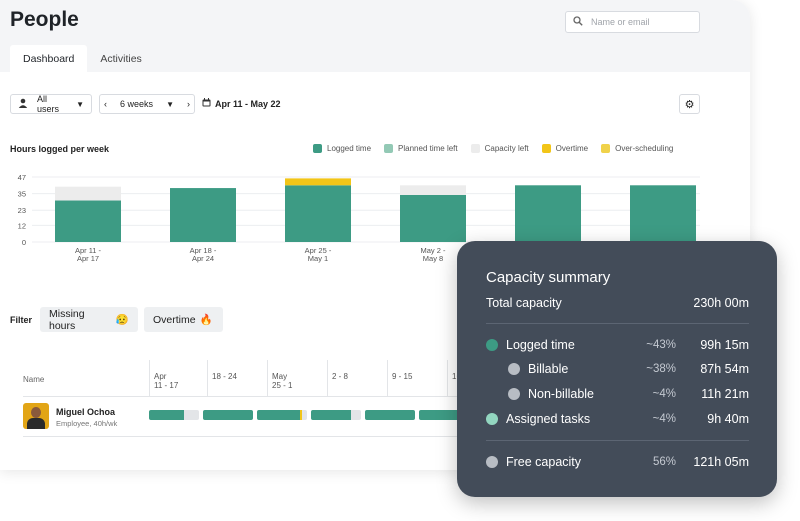 The image size is (800, 521). What do you see at coordinates (724, 369) in the screenshot?
I see `row-value: 87h 54m` at bounding box center [724, 369].